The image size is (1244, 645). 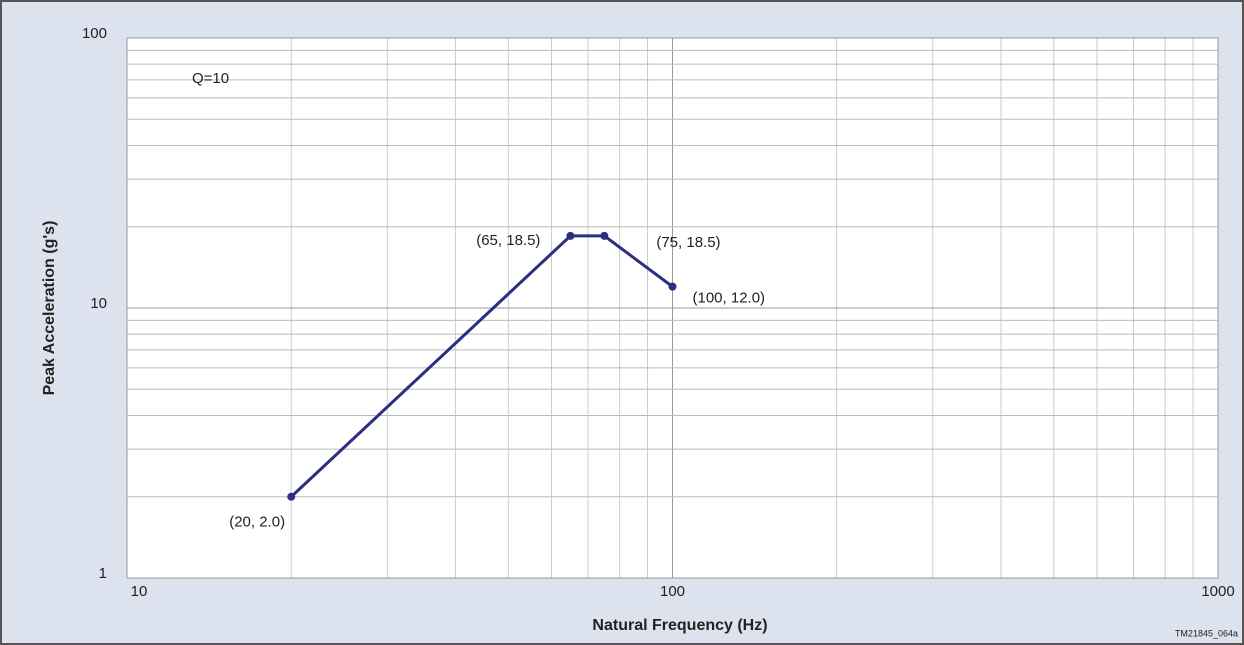 What do you see at coordinates (672, 591) in the screenshot?
I see `x-tick-label: 100` at bounding box center [672, 591].